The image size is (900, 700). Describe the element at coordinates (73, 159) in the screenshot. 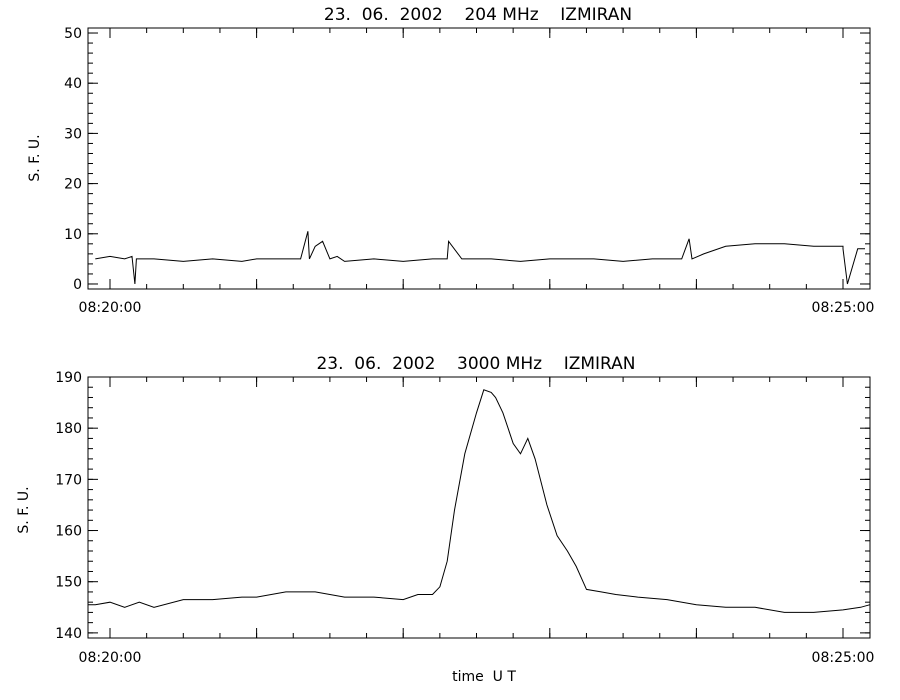

I see `y-tick-labels: 0 10 20 30 40 50` at that location.